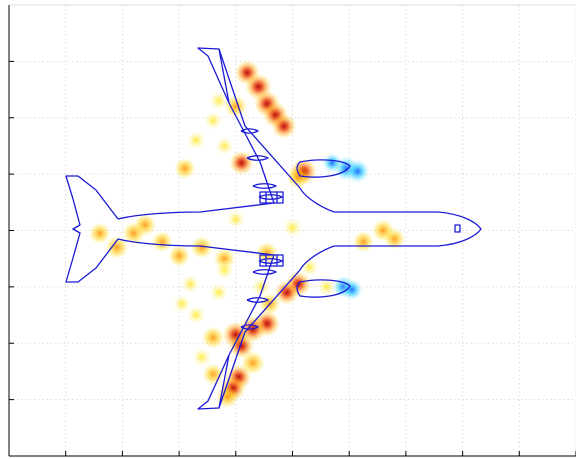 The height and width of the screenshot is (459, 576). I want to click on lower-engine-nacelle, so click(323, 288).